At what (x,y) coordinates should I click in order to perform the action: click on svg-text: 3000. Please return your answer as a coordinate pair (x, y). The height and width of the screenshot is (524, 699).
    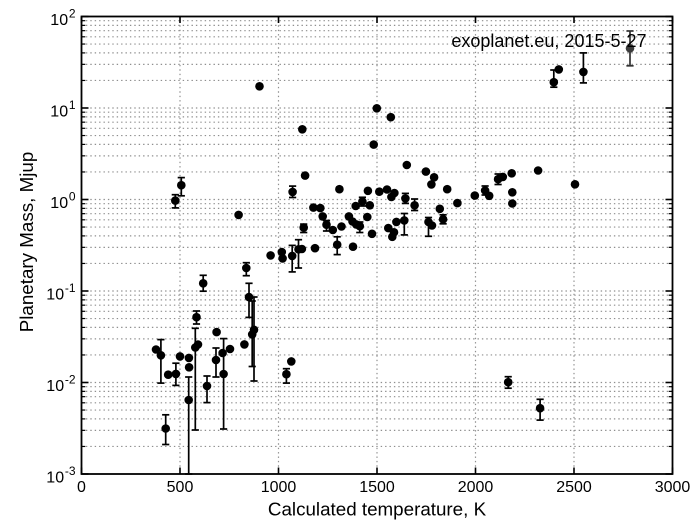
    Looking at the image, I should click on (673, 487).